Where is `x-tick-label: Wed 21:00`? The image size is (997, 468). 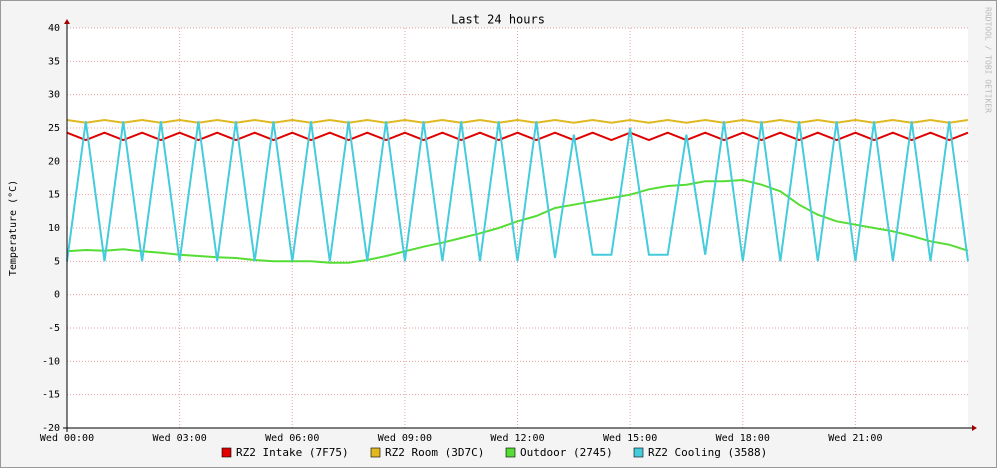
x-tick-label: Wed 21:00 is located at coordinates (855, 438).